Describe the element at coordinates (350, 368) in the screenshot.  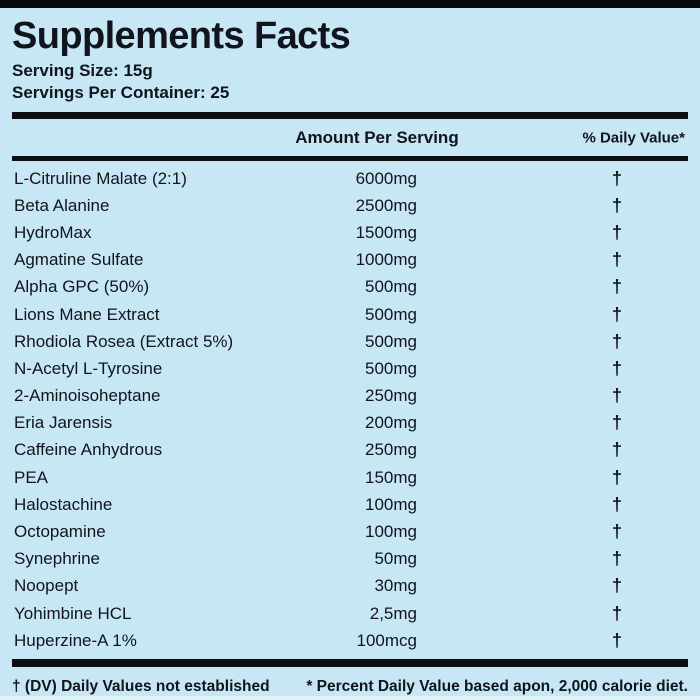
I see `table-row: N-Acetyl L-Tyrosine 500mg †` at that location.